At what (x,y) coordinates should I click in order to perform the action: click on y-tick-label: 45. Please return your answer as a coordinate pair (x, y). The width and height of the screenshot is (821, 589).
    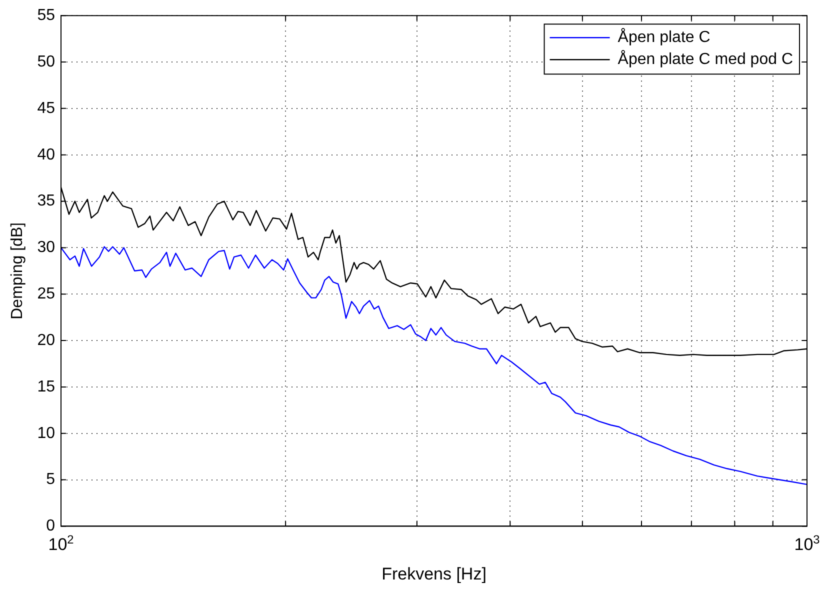
    Looking at the image, I should click on (46, 108).